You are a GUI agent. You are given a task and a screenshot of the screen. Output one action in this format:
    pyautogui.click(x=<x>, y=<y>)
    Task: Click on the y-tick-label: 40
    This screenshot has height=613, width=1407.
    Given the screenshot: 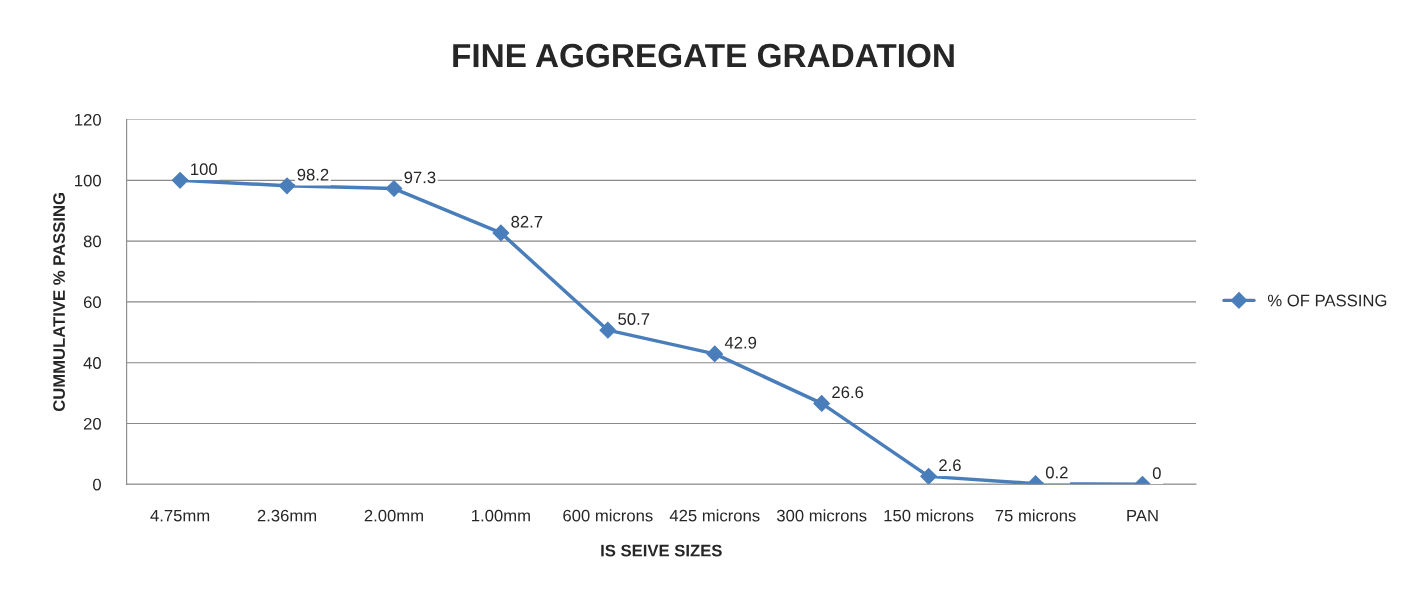 What is the action you would take?
    pyautogui.click(x=92, y=363)
    